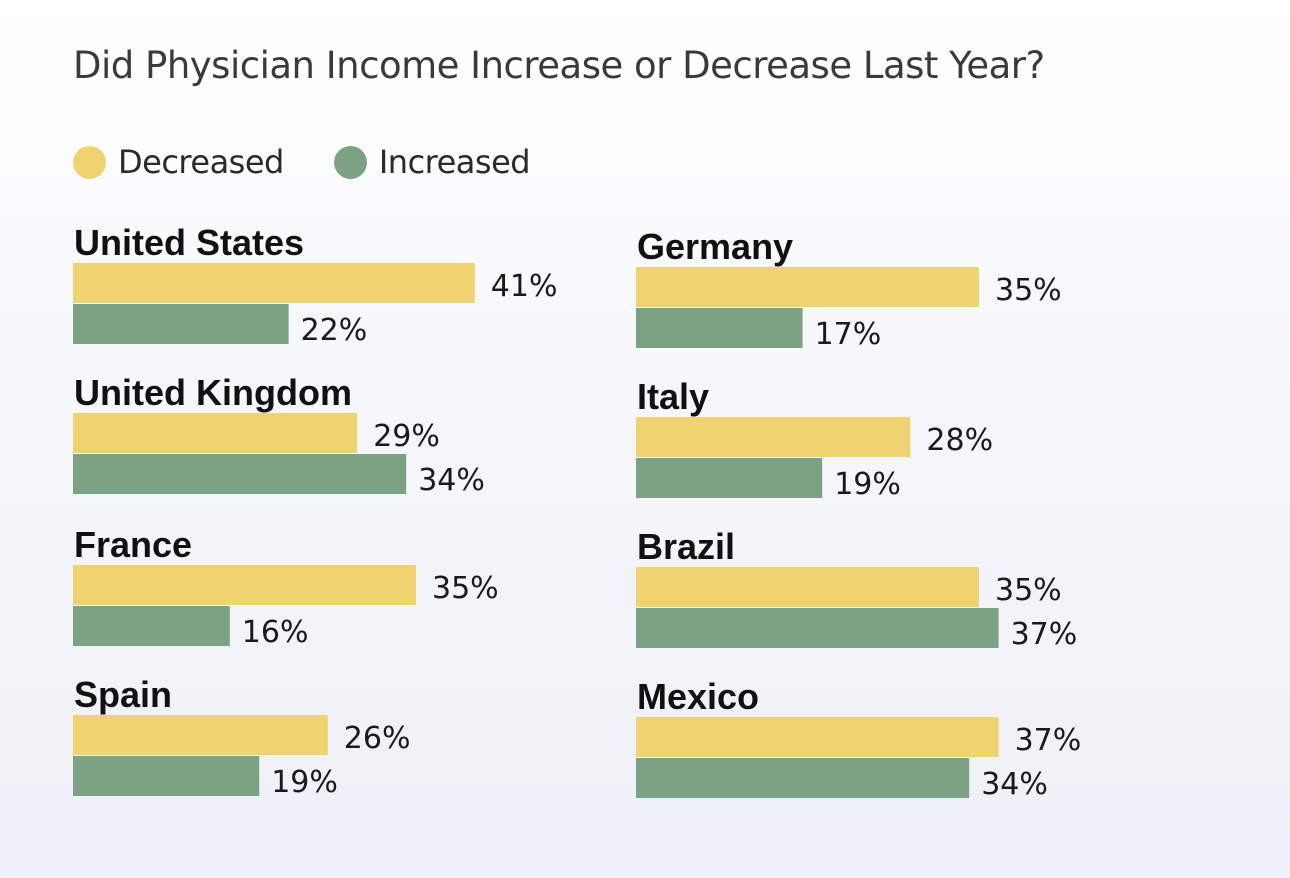 This screenshot has width=1290, height=878. Describe the element at coordinates (1028, 590) in the screenshot. I see `value-label-decreased-brazil: 35%` at that location.